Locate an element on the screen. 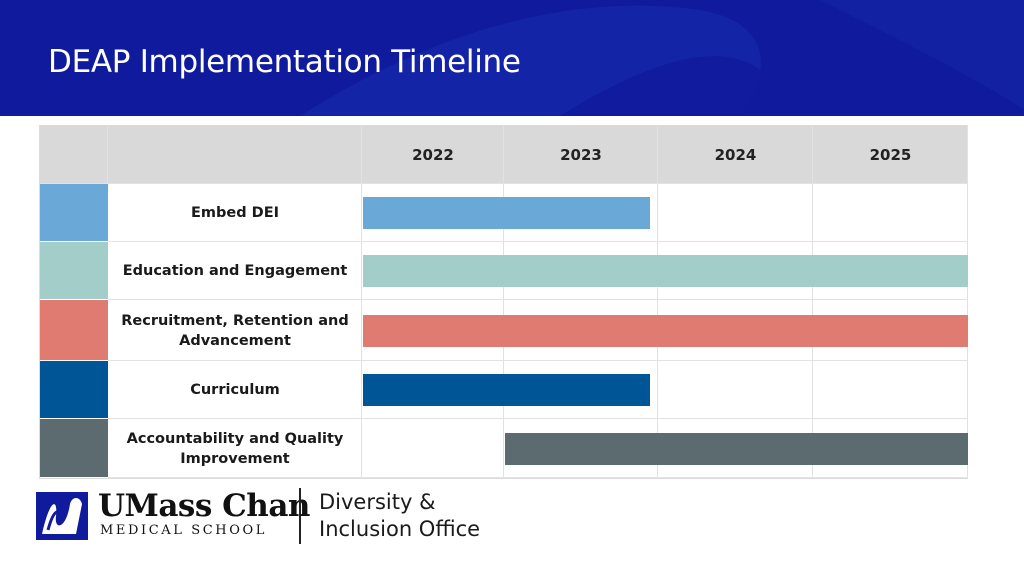  row-label: Accountability and Quality Improvement is located at coordinates (235, 448).